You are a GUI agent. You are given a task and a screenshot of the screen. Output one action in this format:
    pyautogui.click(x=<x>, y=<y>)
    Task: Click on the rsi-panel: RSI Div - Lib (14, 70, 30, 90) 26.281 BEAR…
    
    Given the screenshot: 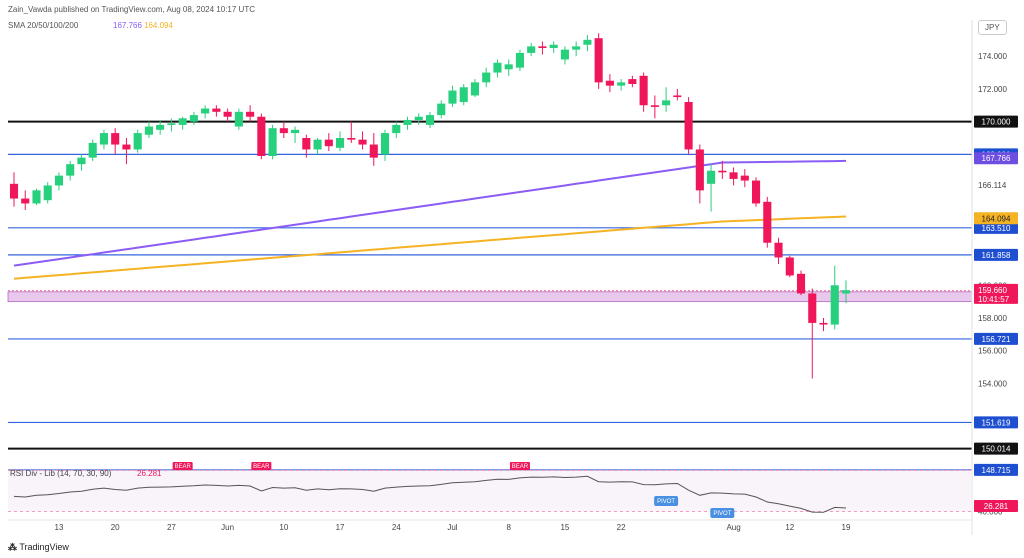 What is the action you would take?
    pyautogui.click(x=513, y=490)
    